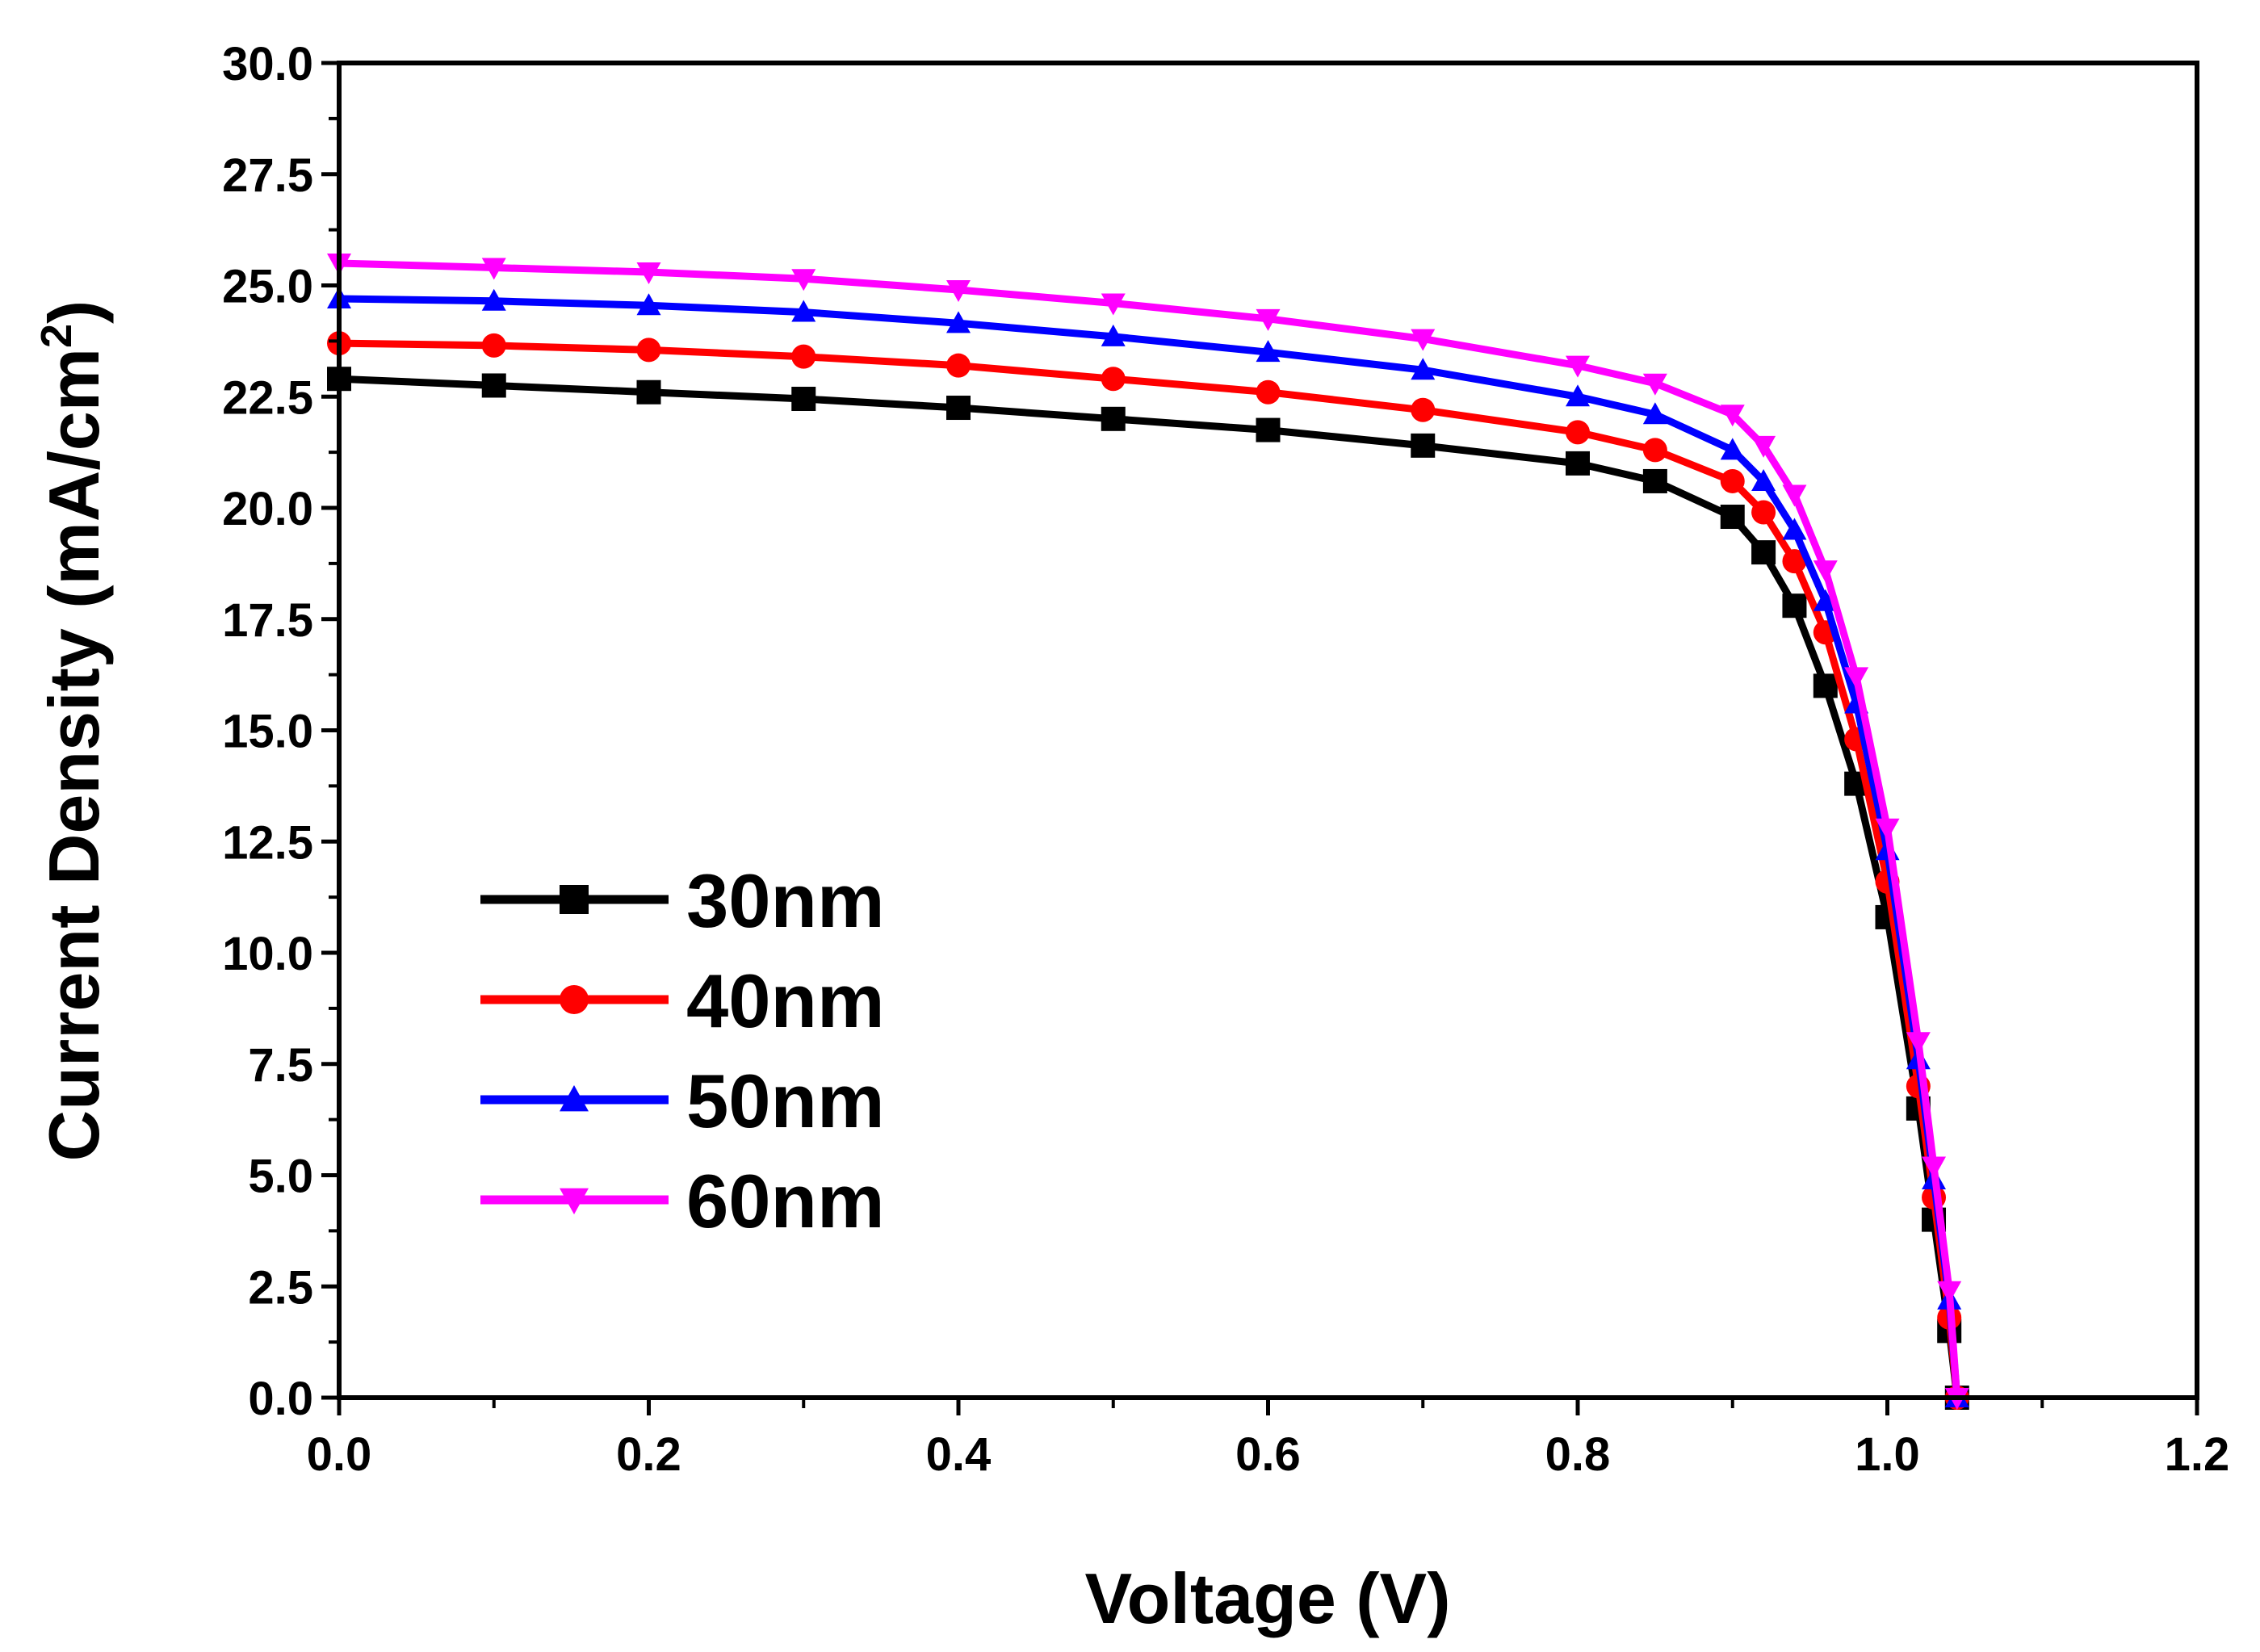  I want to click on y-tick-label: 20.0, so click(268, 509).